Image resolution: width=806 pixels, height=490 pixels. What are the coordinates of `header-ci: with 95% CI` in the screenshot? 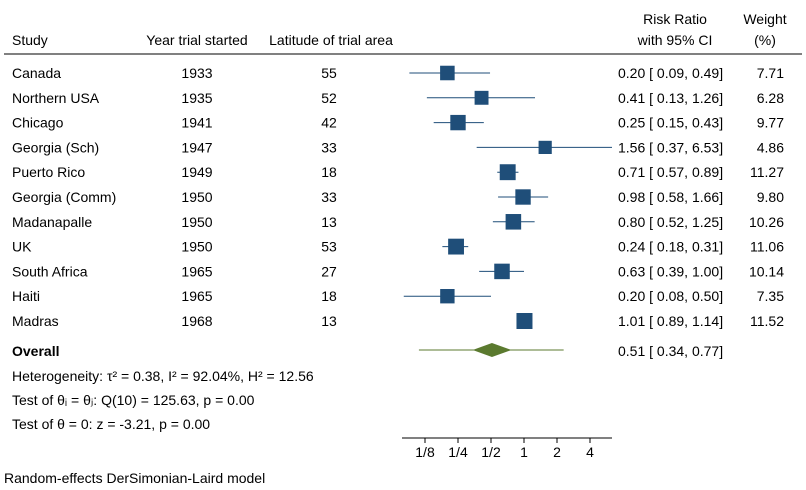 It's located at (675, 40).